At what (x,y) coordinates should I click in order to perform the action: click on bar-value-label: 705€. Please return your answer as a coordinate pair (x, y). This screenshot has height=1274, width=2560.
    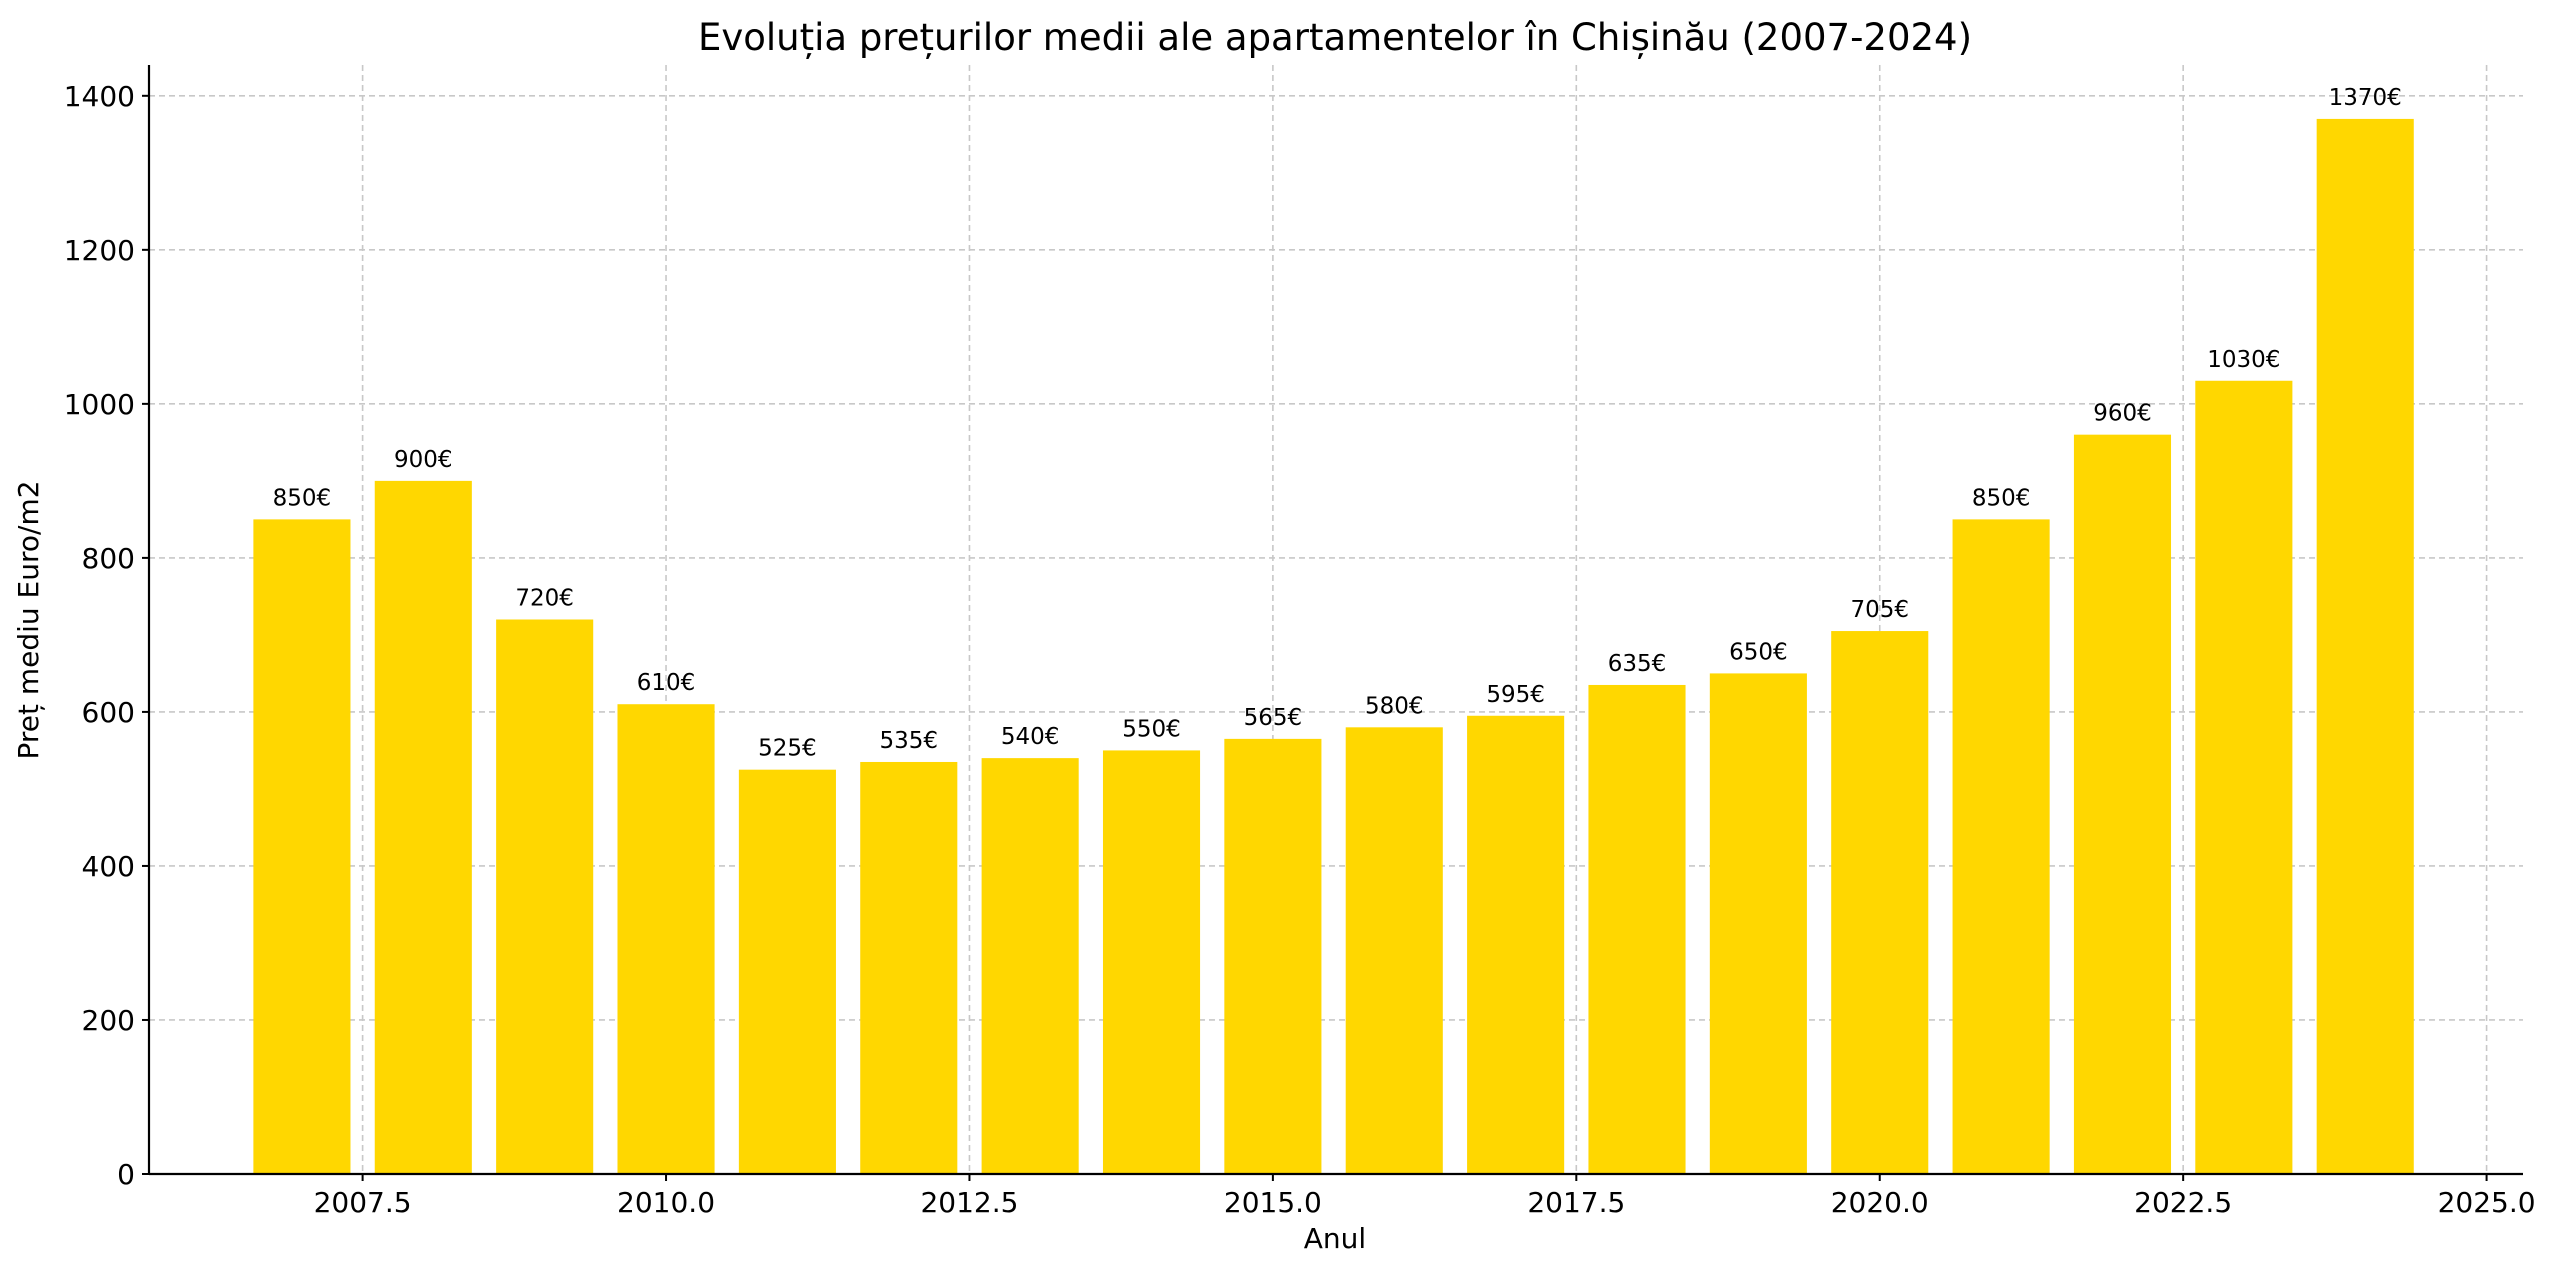
    Looking at the image, I should click on (1879, 610).